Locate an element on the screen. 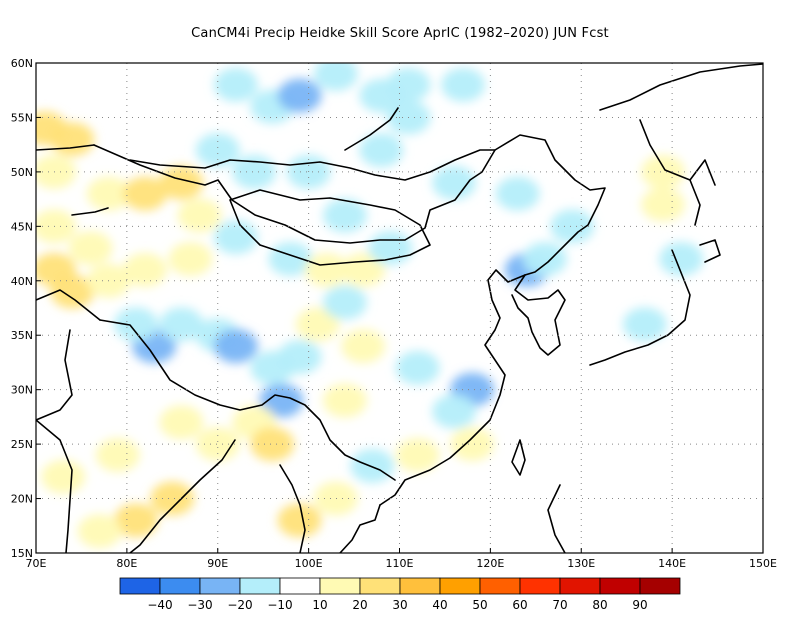  lon-tick-label: 90E is located at coordinates (217, 563).